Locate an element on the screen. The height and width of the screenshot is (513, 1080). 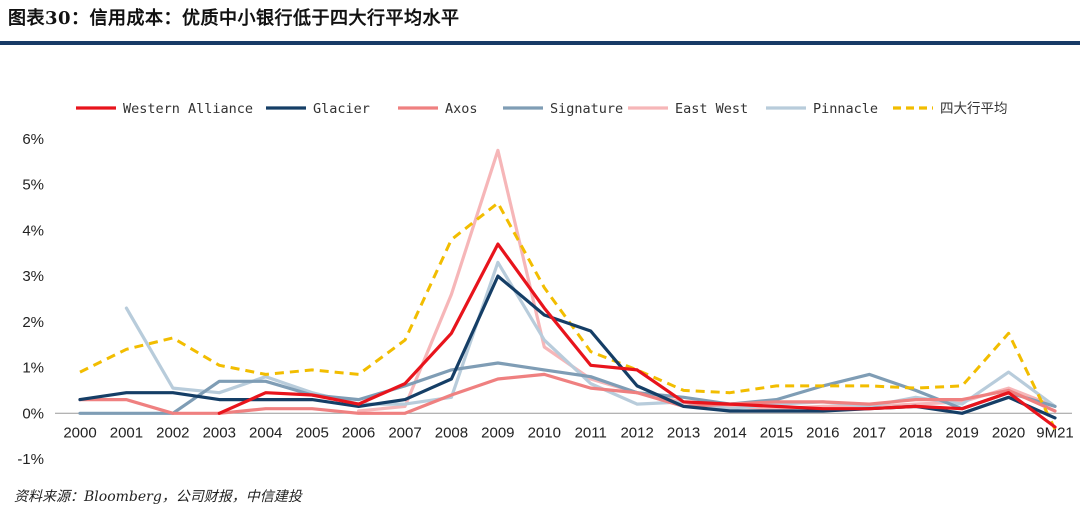
x-tick-label: 2008 is located at coordinates (451, 432).